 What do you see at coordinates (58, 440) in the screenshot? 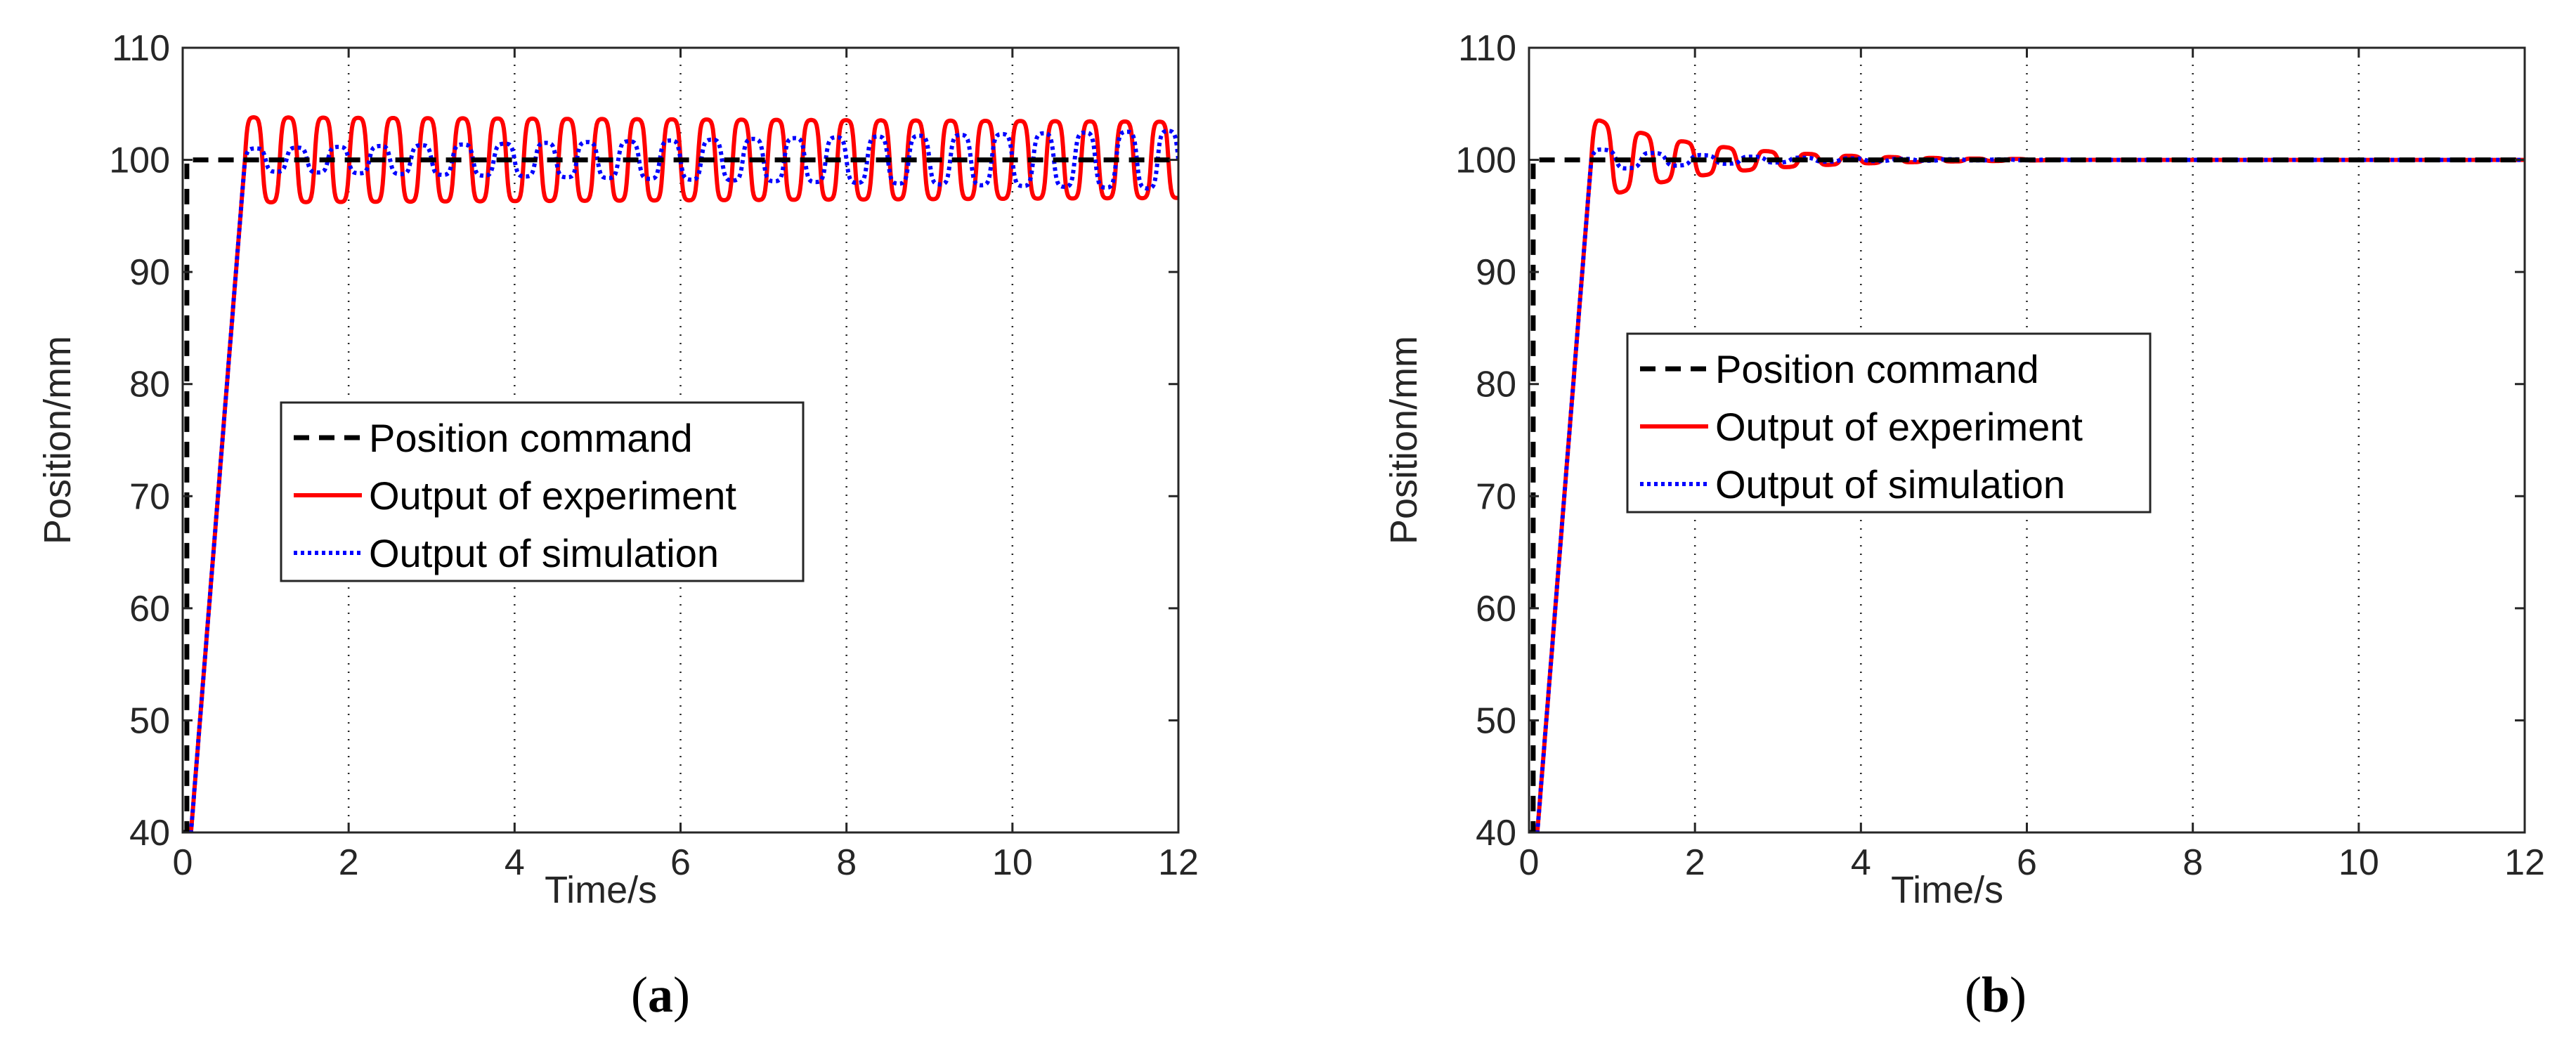
I see `panel-a-y-axis-label: Position/mm` at bounding box center [58, 440].